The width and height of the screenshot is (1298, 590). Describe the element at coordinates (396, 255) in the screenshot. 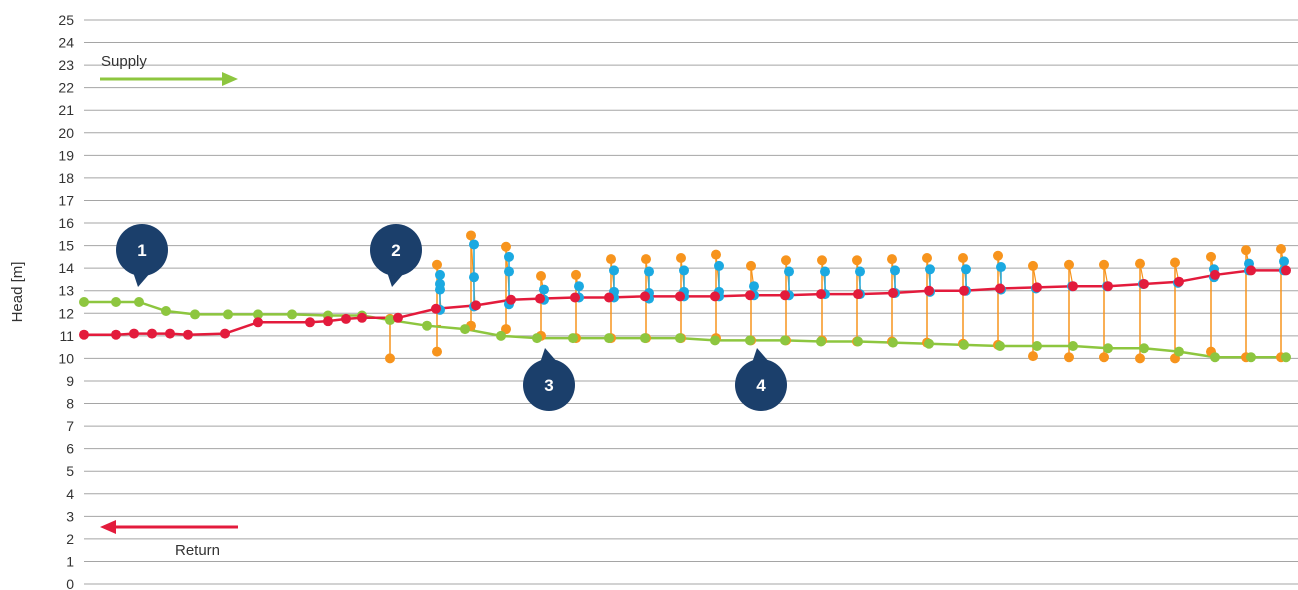

I see `callout-2: 2` at that location.